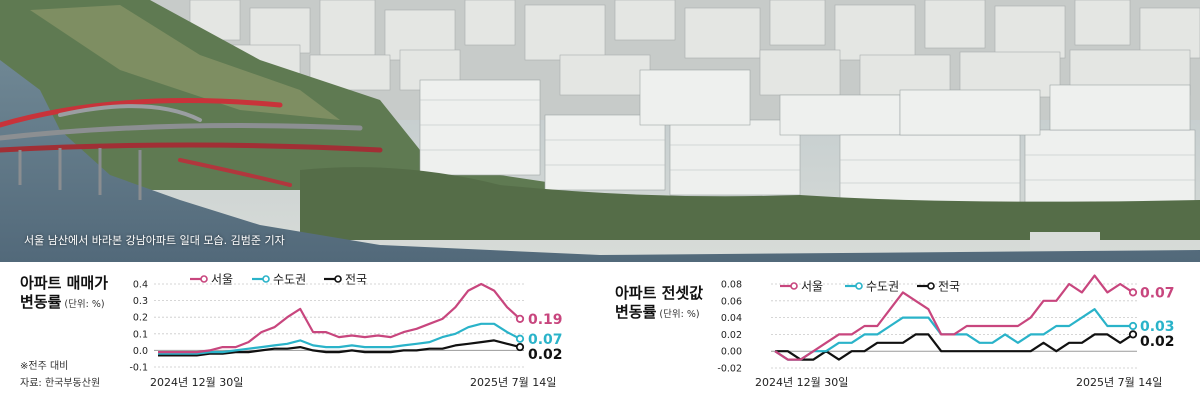  Describe the element at coordinates (731, 285) in the screenshot. I see `y-tick-label: 0.08` at that location.